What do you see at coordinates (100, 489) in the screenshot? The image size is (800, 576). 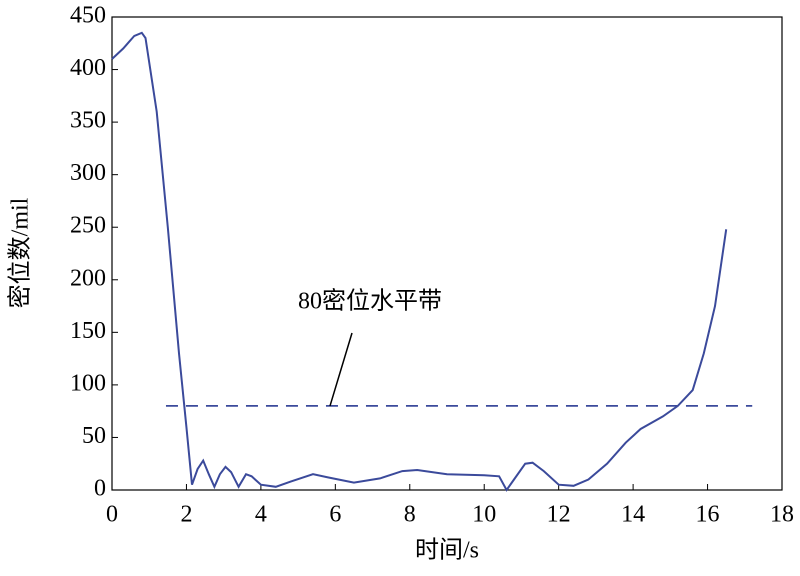 I see `y-tick-label: 0` at bounding box center [100, 489].